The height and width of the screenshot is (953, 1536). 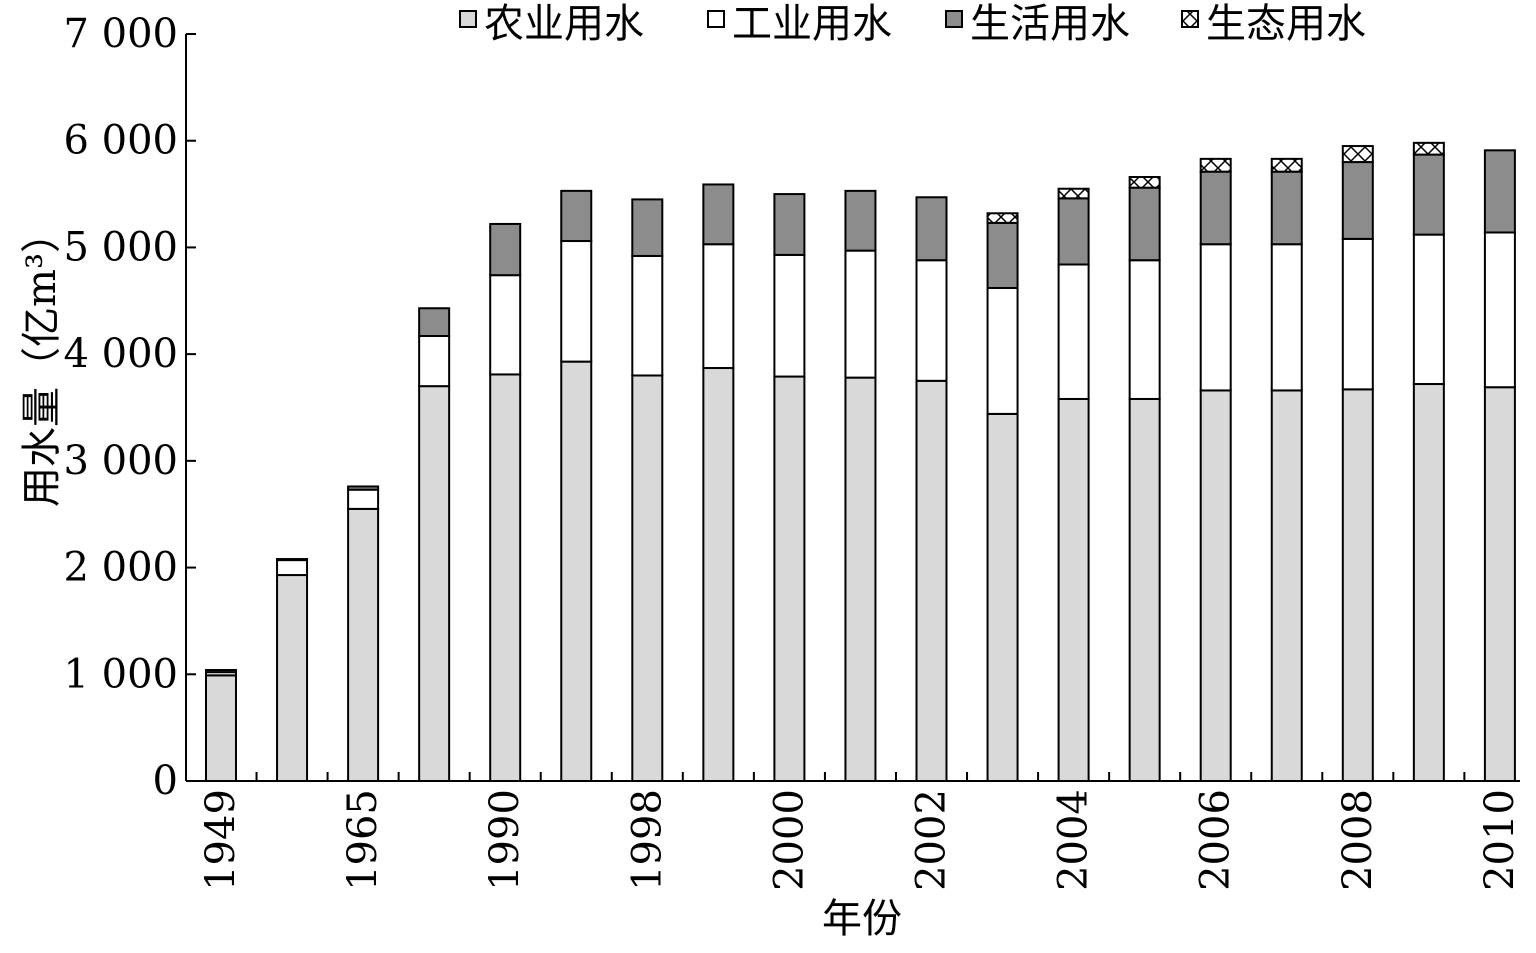 What do you see at coordinates (1050, 24) in the screenshot?
I see `legend-label: 生活用水` at bounding box center [1050, 24].